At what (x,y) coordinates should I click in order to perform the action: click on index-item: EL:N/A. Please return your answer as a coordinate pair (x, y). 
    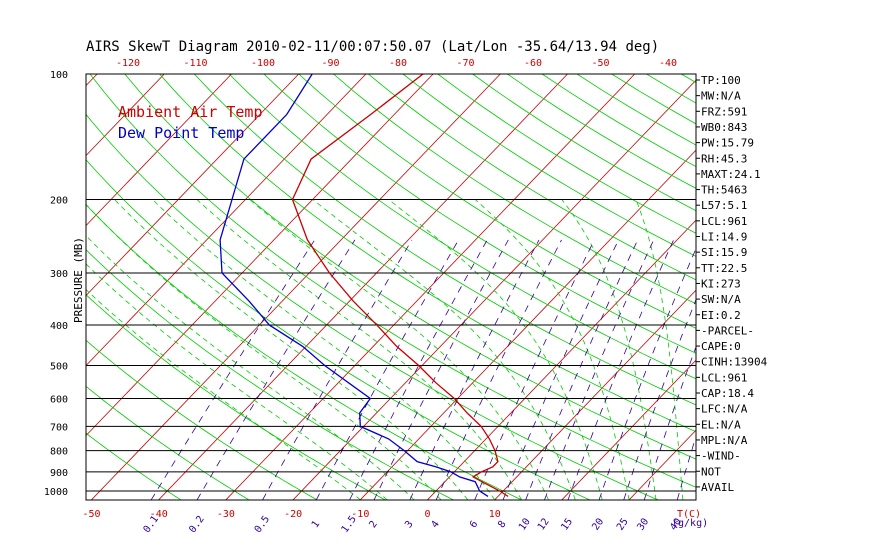
    Looking at the image, I should click on (721, 424).